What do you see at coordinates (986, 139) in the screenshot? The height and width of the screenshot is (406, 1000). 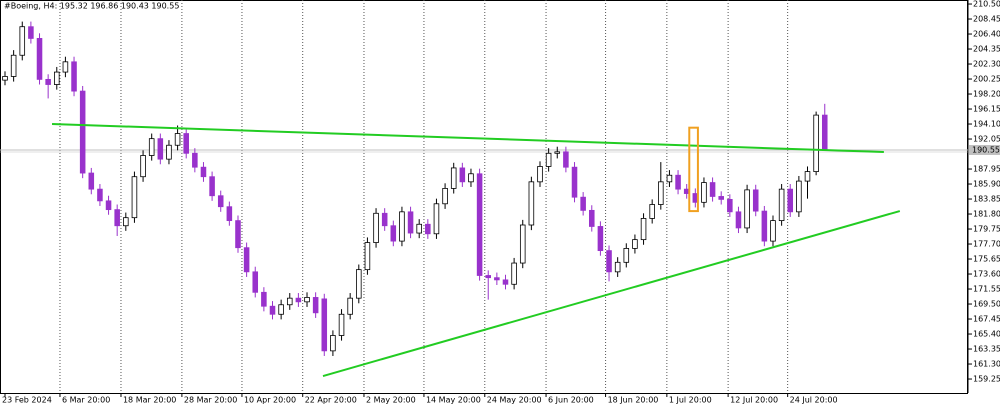 I see `y-tick-label: 192.05` at bounding box center [986, 139].